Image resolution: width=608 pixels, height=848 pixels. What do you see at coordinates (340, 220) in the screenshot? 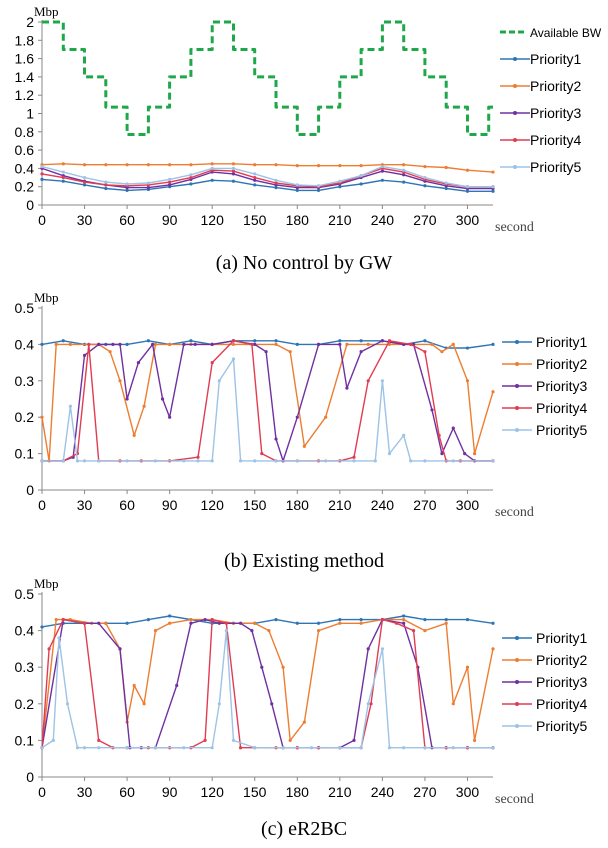
I see `chart0-x-tick-label: 210` at bounding box center [340, 220].